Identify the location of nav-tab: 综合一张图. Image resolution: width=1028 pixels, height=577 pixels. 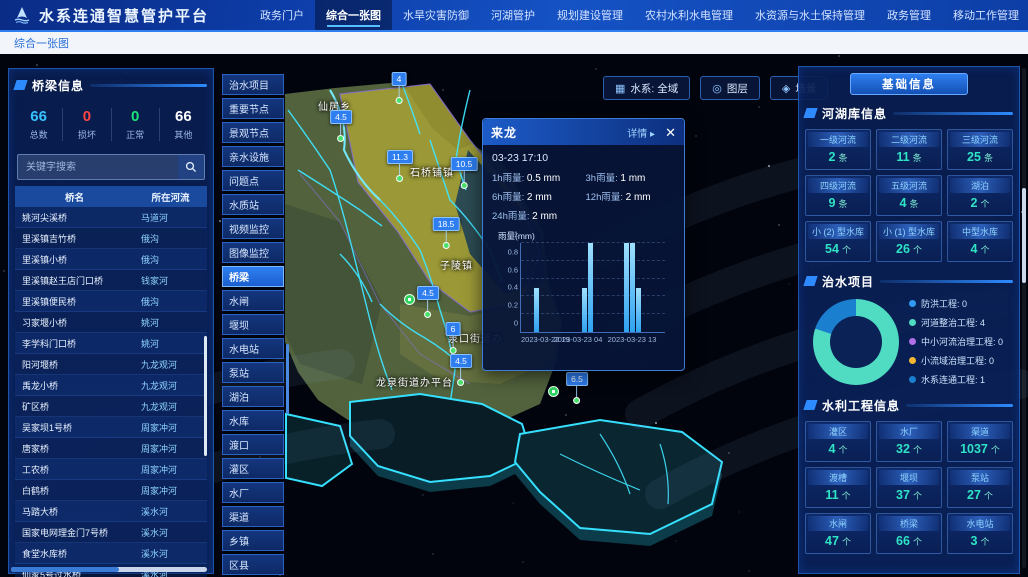
(354, 15).